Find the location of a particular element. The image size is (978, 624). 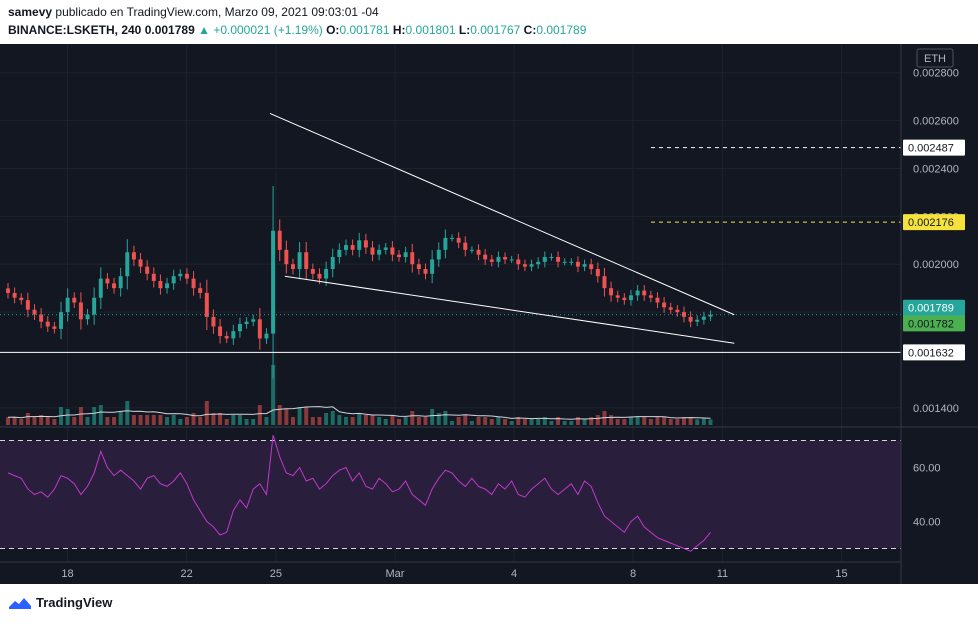

low-value: 0.001767 is located at coordinates (495, 30).